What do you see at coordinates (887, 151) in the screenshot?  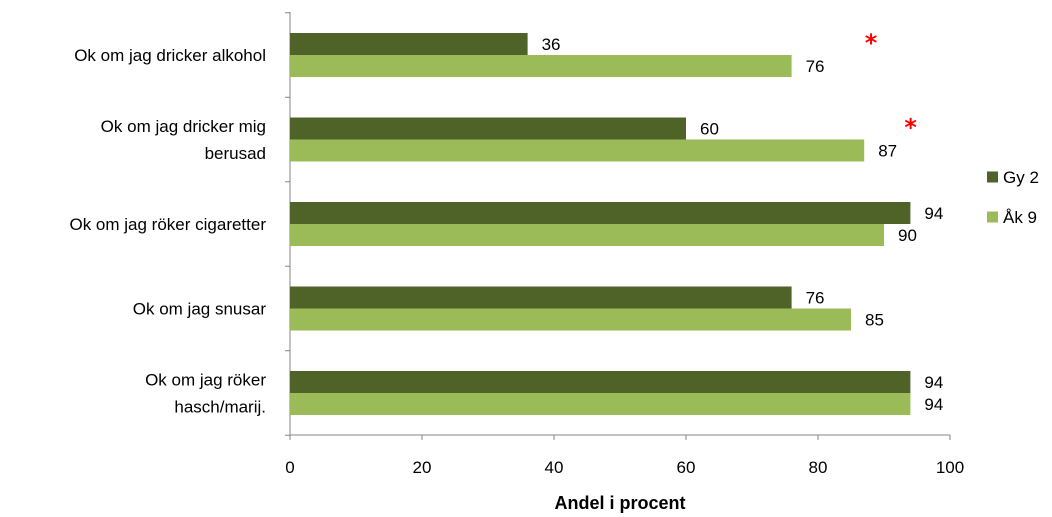 I see `bar-value-label: 87` at bounding box center [887, 151].